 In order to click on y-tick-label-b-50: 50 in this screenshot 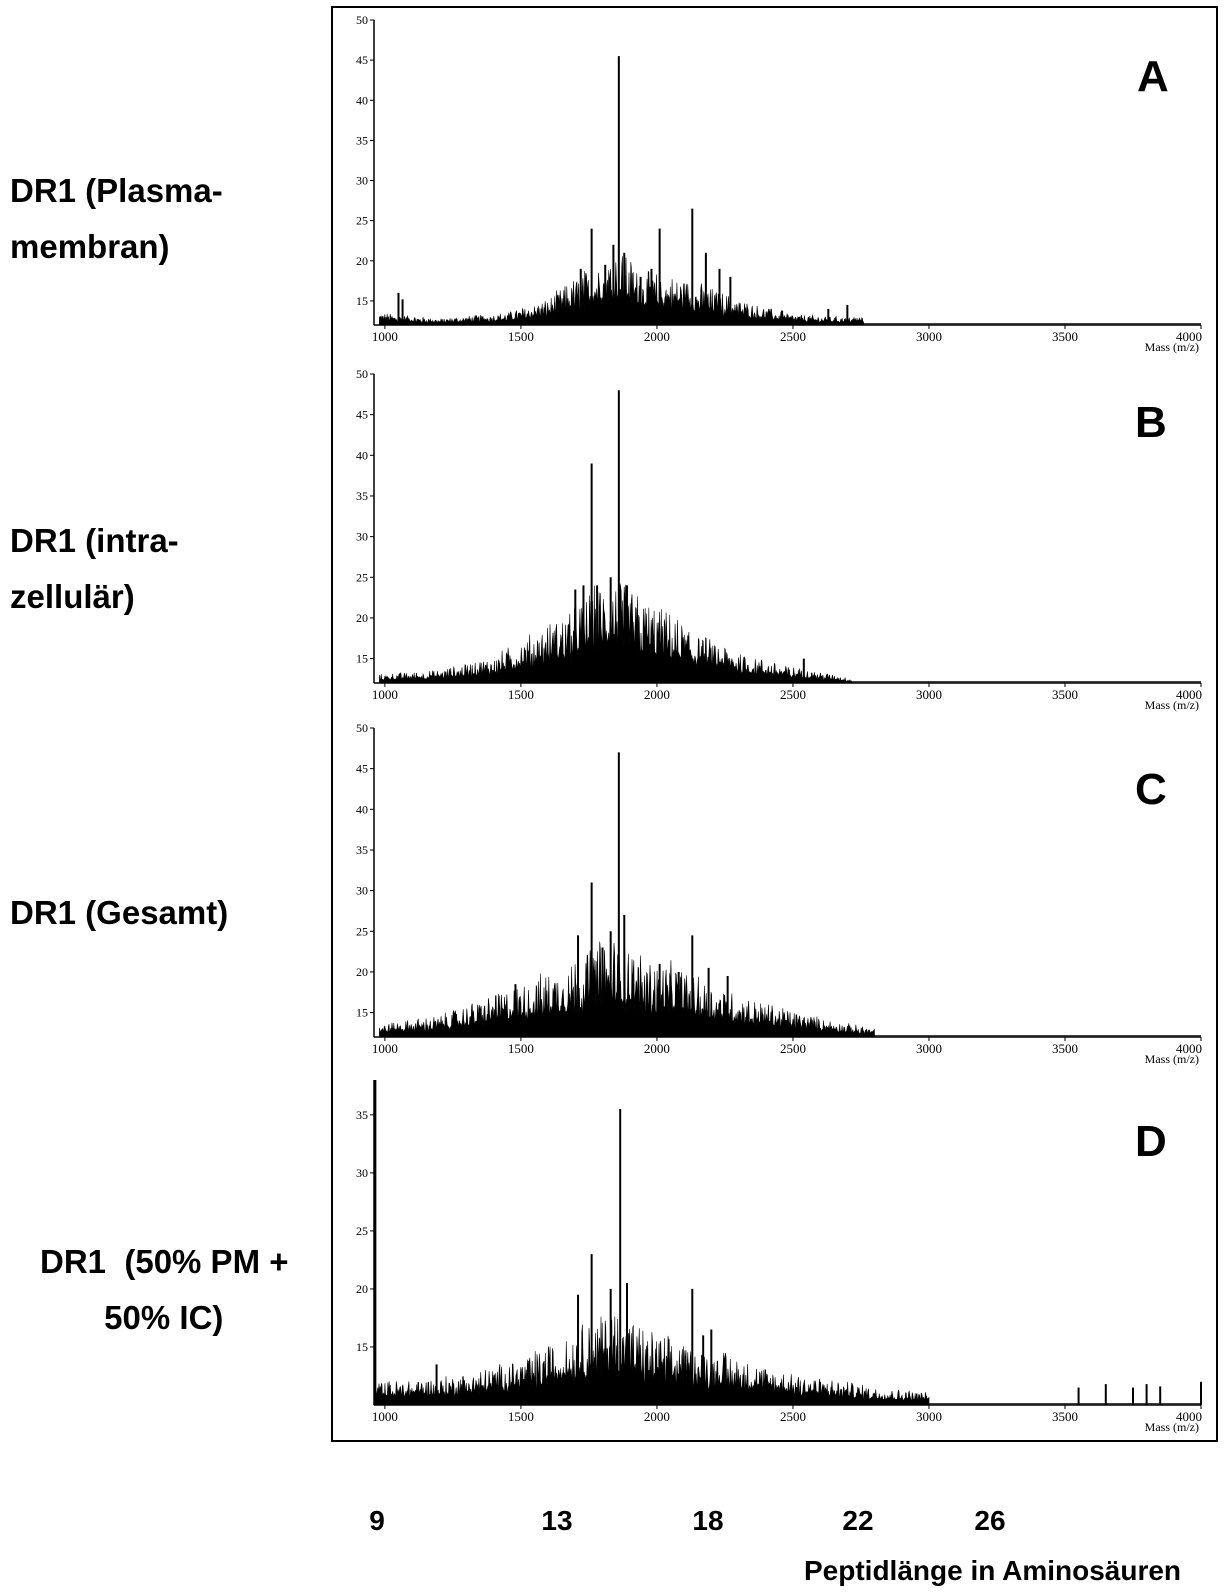, I will do `click(362, 374)`.